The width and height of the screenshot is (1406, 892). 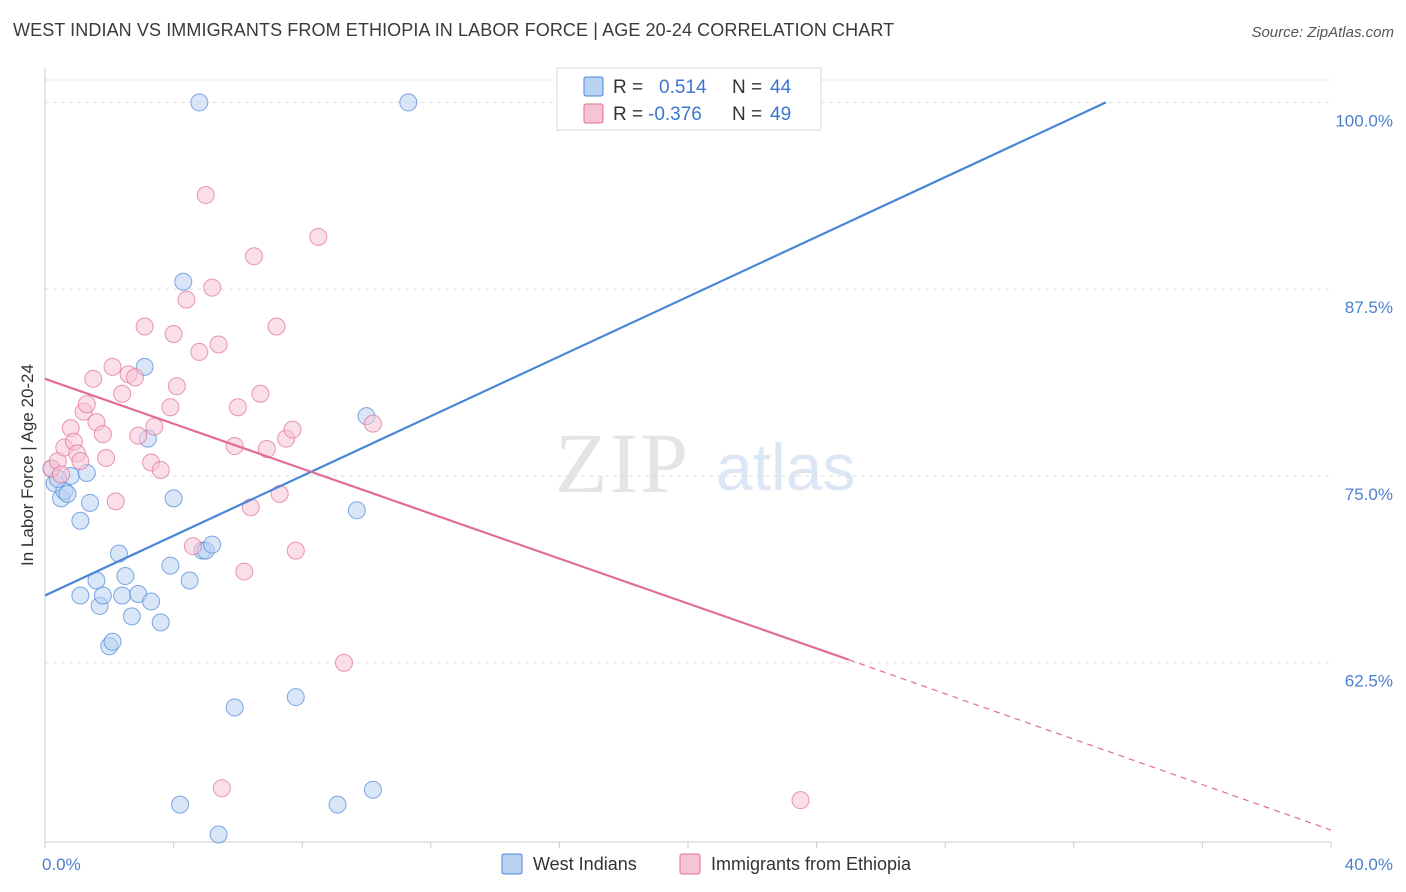 I want to click on legend: R = 0.514 N = 44 R = -0.376 N = 49, so click(x=689, y=99).